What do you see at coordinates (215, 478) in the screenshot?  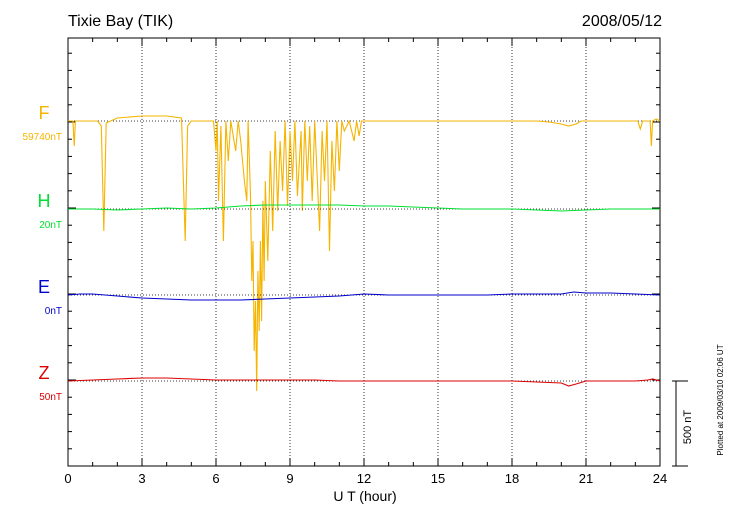 I see `x-tick-label: 6` at bounding box center [215, 478].